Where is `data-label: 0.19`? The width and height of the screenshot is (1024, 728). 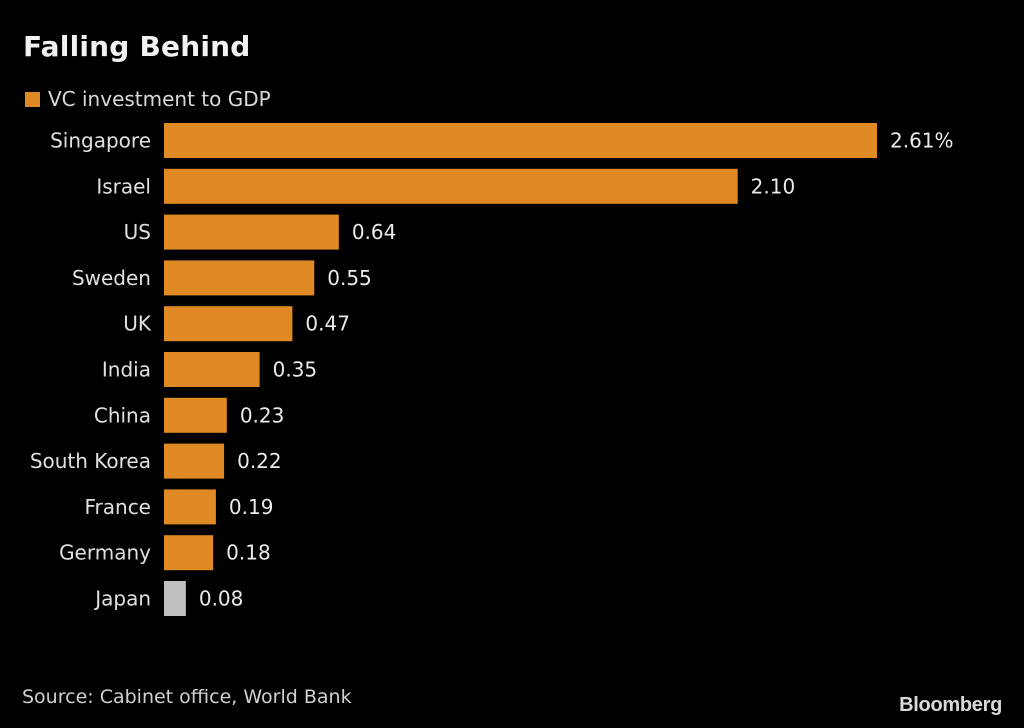
data-label: 0.19 is located at coordinates (251, 507).